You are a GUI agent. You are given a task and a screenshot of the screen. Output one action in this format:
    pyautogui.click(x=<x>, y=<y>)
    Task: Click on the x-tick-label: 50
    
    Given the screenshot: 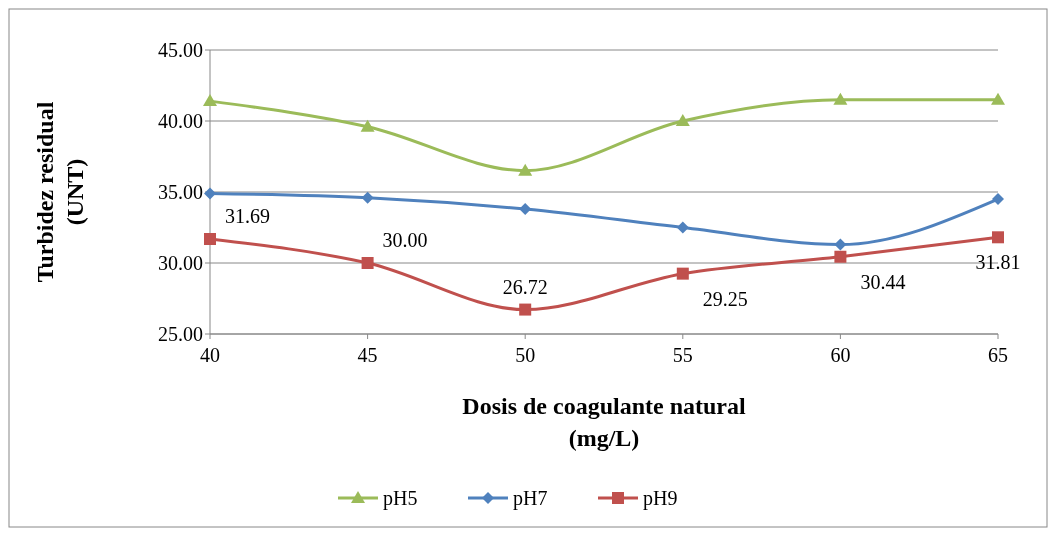 What is the action you would take?
    pyautogui.click(x=525, y=355)
    